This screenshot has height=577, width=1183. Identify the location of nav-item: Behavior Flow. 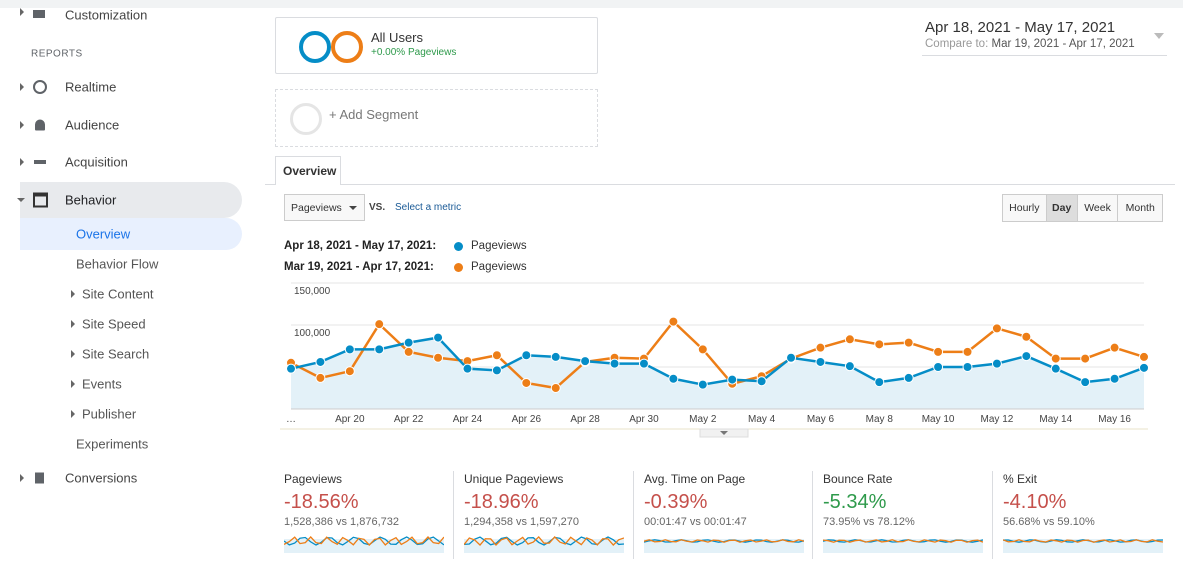
(117, 264).